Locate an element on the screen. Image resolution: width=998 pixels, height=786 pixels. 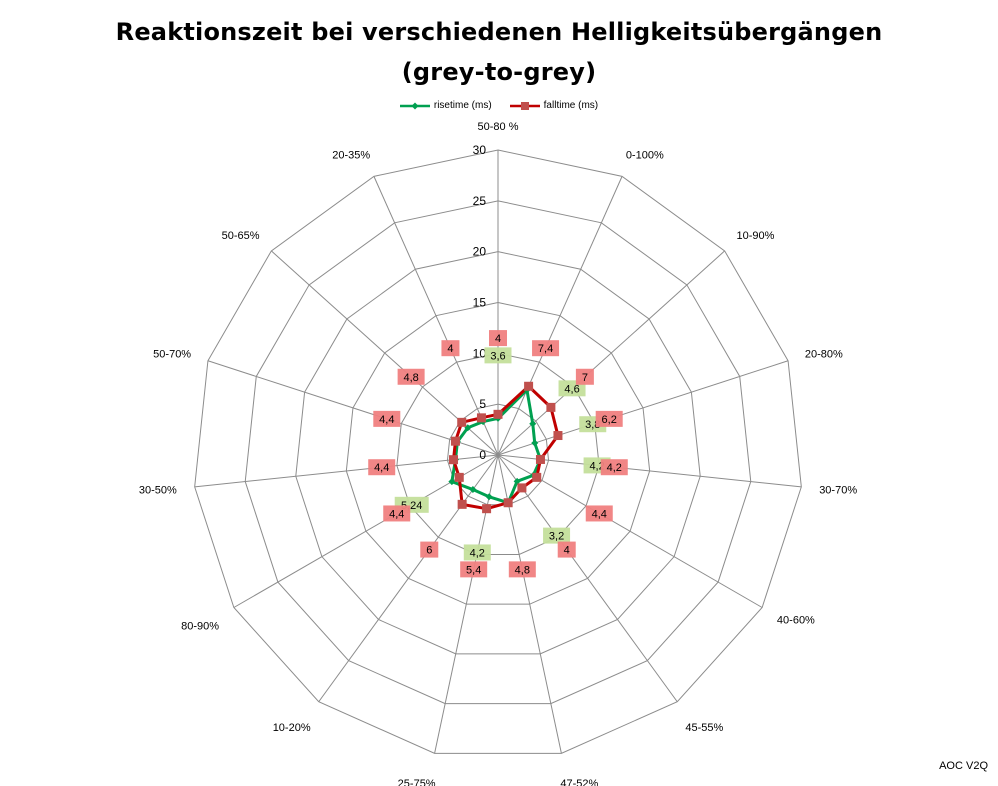
legend-item-falltime: falltime (ms) is located at coordinates (554, 105).